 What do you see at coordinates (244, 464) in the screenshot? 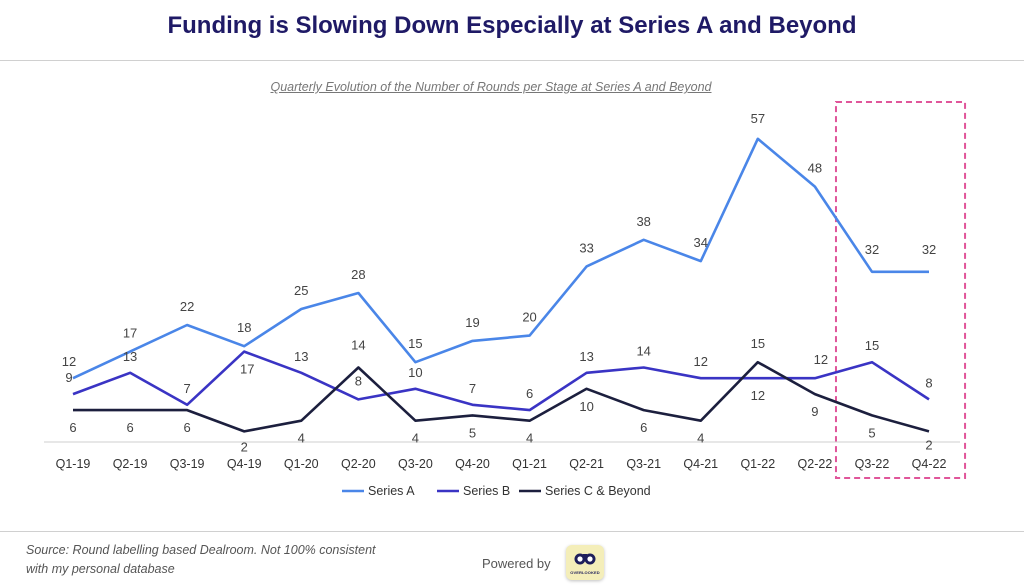
I see `x-tick-label: Q4-19` at bounding box center [244, 464].